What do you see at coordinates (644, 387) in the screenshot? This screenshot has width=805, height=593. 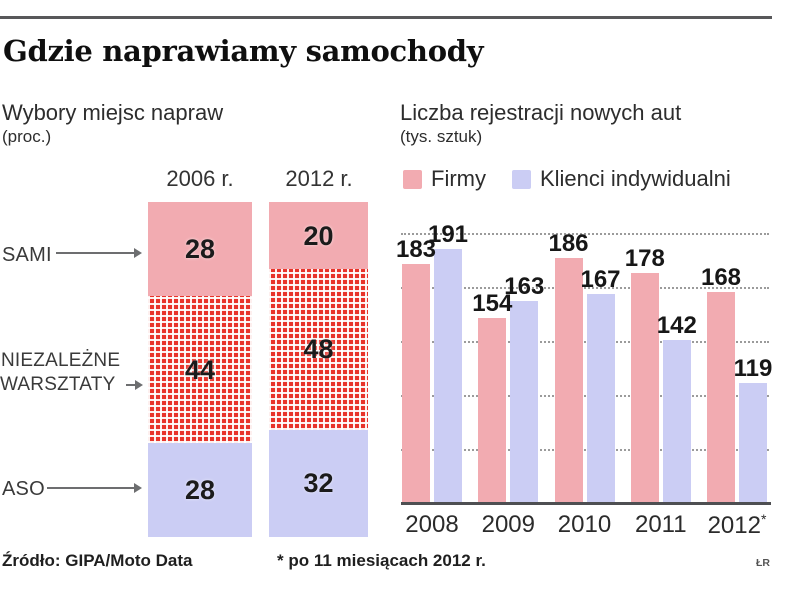 I see `bar-firmy-2011` at bounding box center [644, 387].